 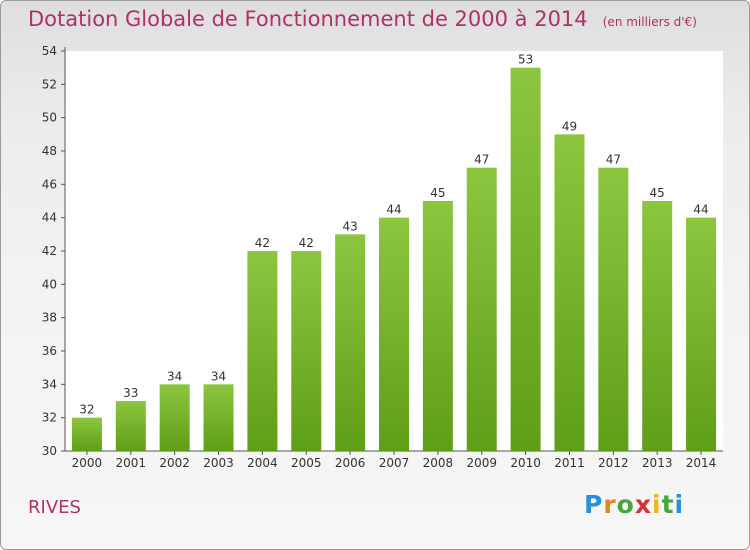 I want to click on data-label-2013: 45, so click(x=657, y=193).